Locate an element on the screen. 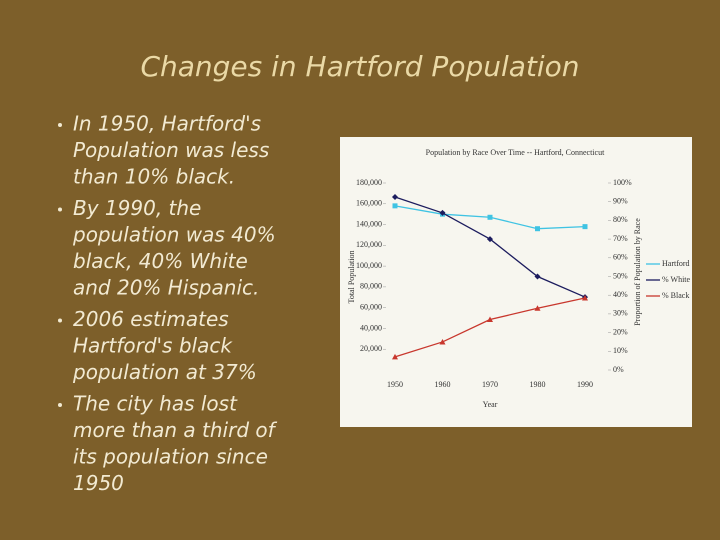  y-tick-label: 20,000 is located at coordinates (371, 348).